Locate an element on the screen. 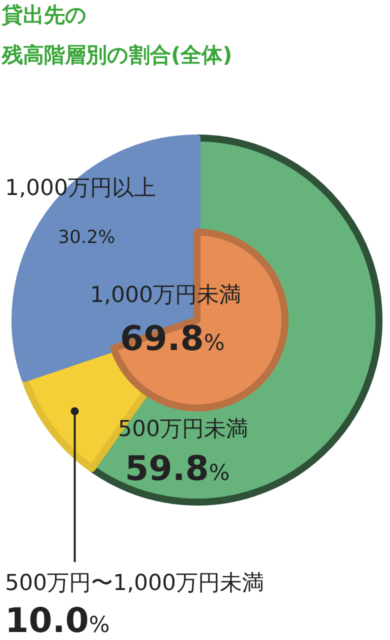 This screenshot has width=390, height=640. chart-subtitle: 残高階層別の割合(全体) is located at coordinates (116, 55).